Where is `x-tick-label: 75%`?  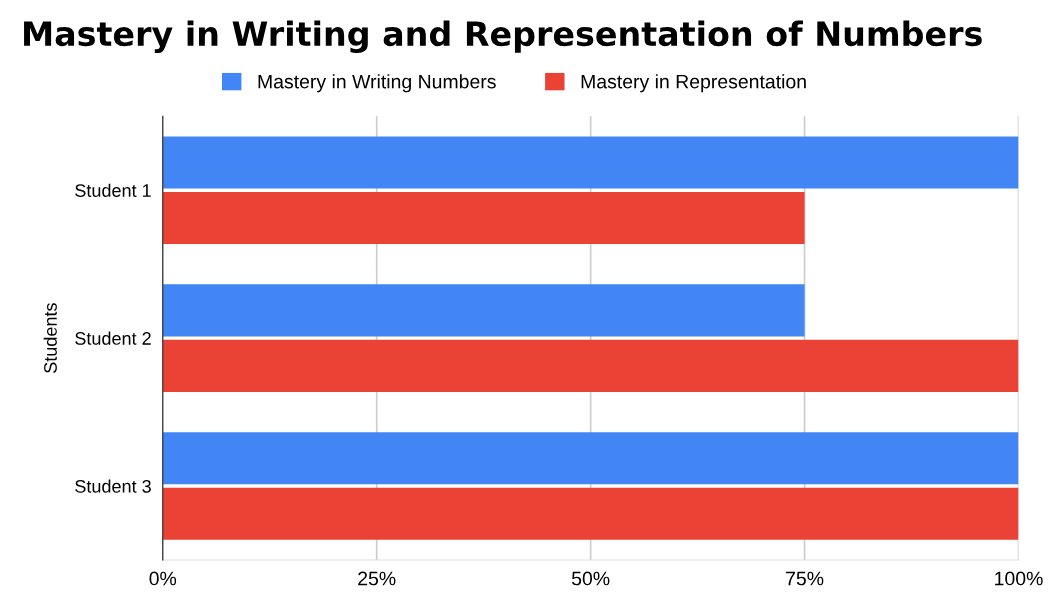
x-tick-label: 75% is located at coordinates (805, 578).